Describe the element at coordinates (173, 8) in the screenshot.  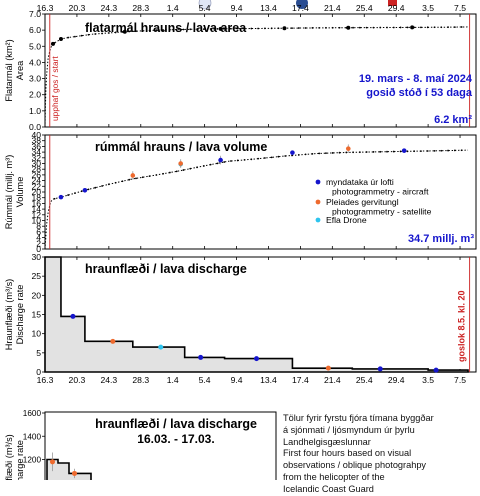
I see `x-tick-label-top: 1.4` at that location.